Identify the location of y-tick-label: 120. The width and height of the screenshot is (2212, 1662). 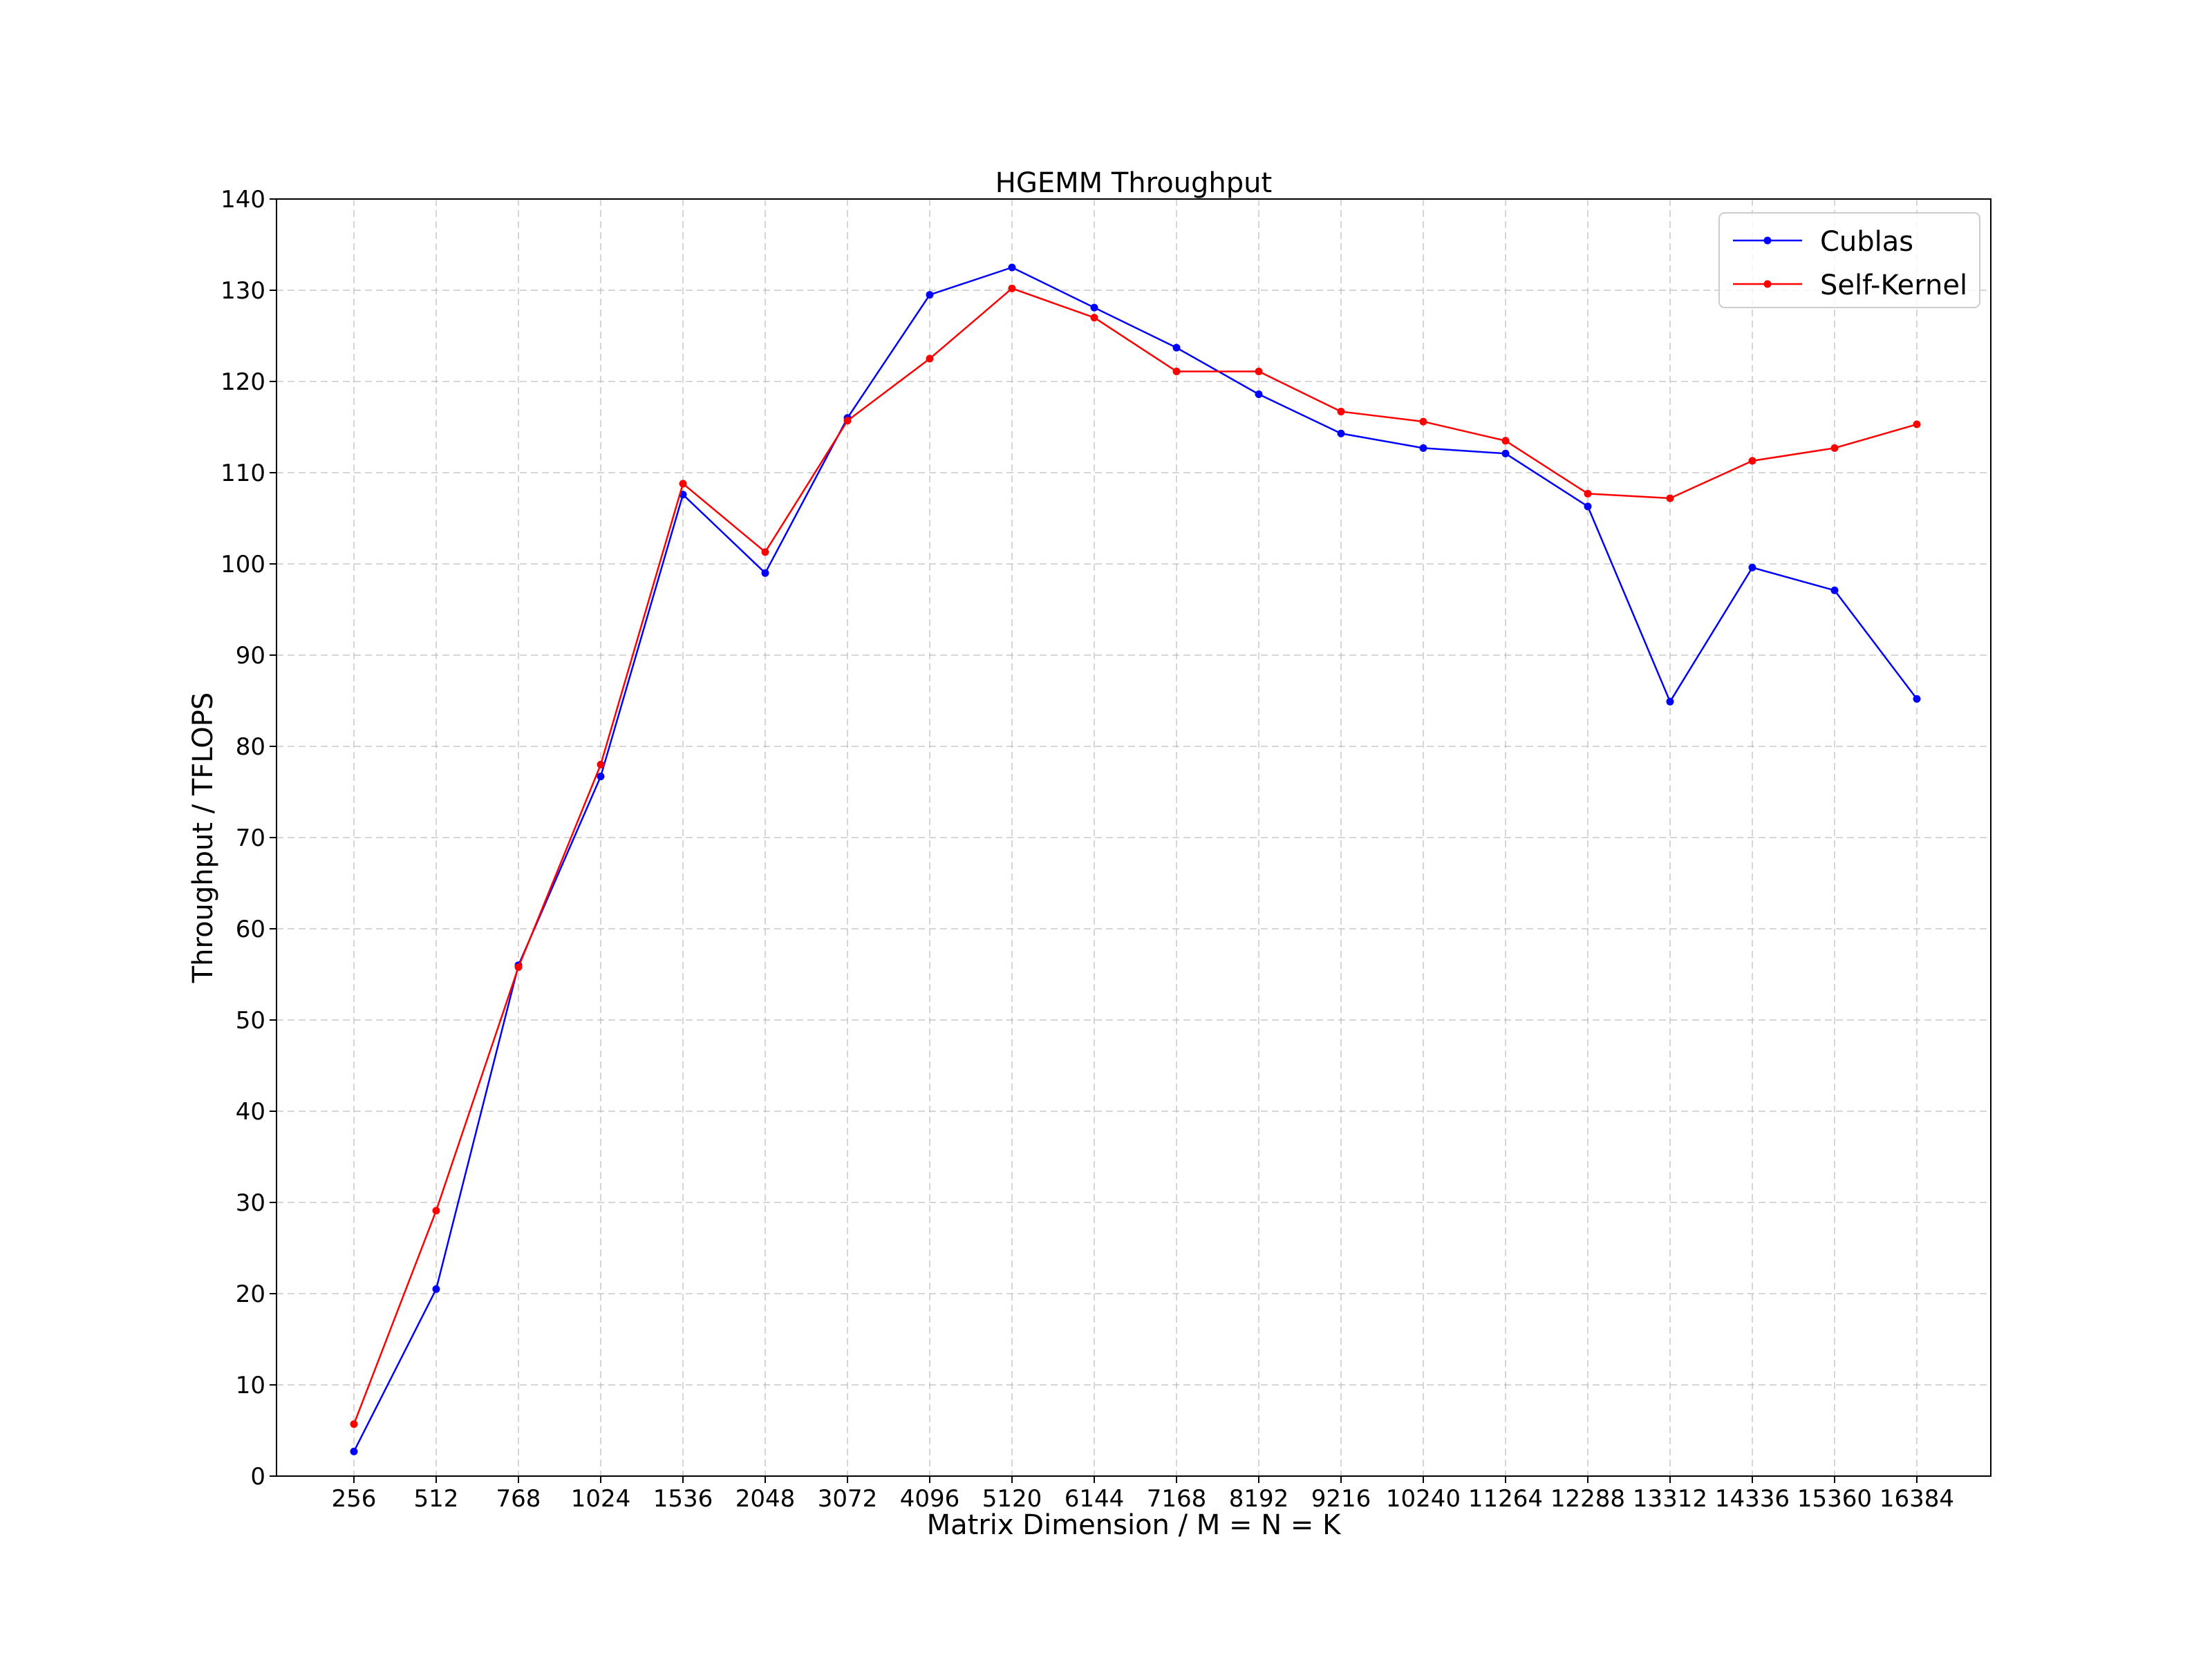
(243, 382).